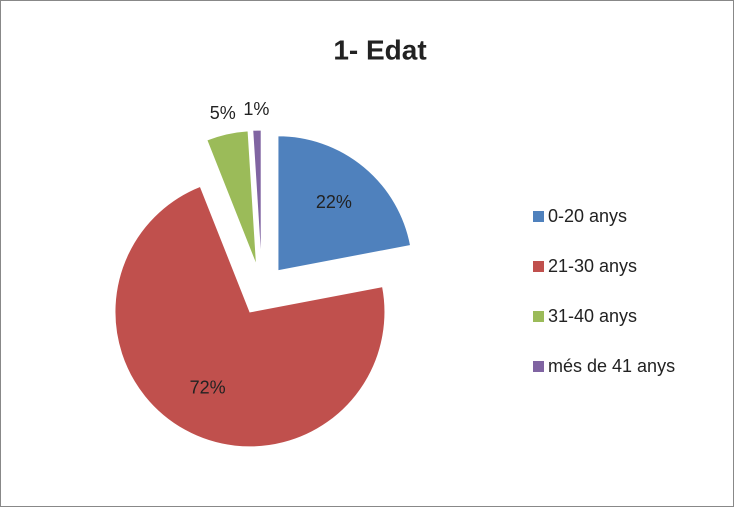 Image resolution: width=734 pixels, height=507 pixels. I want to click on data-label: 72%, so click(208, 388).